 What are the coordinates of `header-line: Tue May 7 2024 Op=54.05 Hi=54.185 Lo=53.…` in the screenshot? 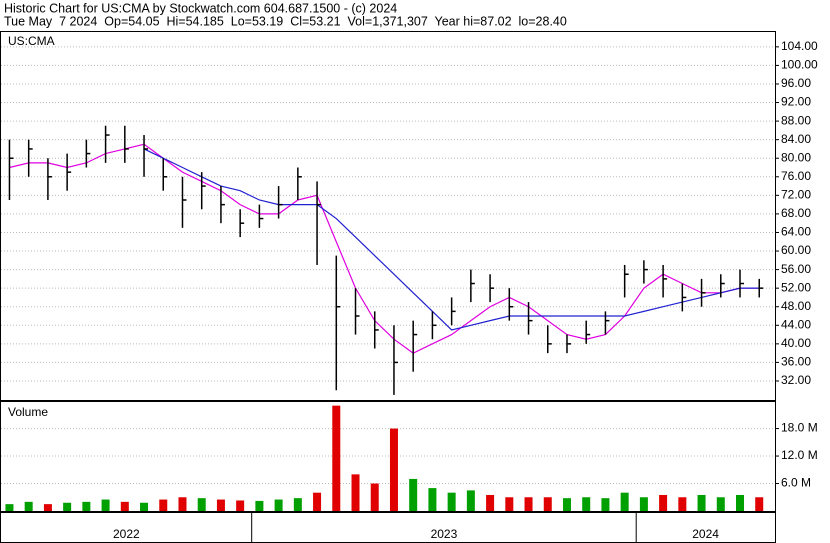 It's located at (285, 21).